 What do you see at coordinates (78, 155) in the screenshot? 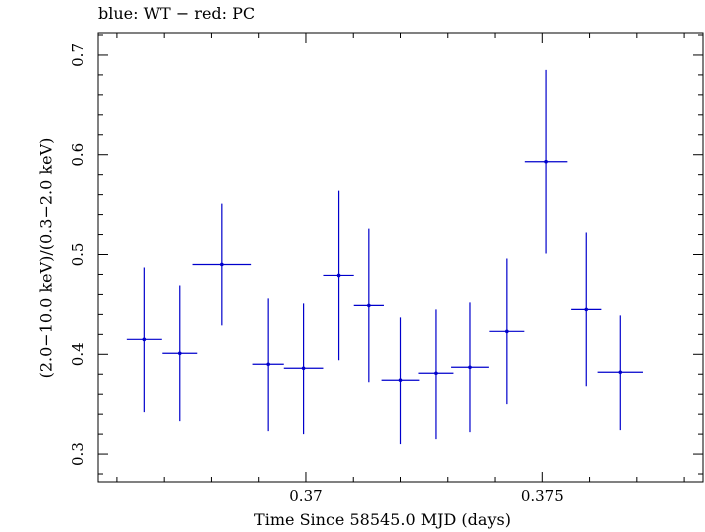
I see `y-tick-label: 0.6` at bounding box center [78, 155].